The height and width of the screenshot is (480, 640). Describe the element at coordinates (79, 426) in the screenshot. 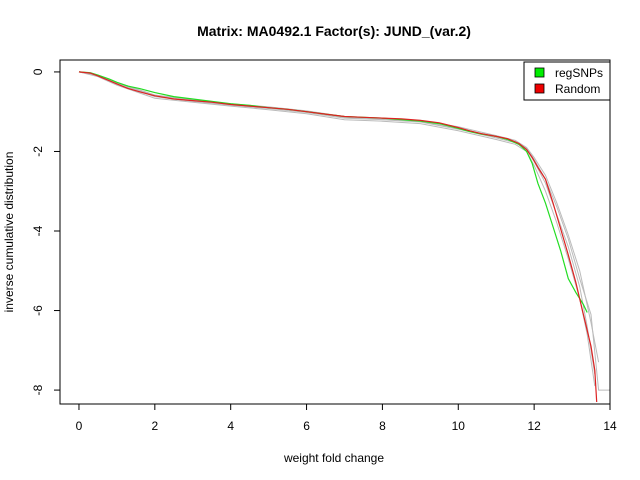

I see `x-tick-label: 0` at that location.